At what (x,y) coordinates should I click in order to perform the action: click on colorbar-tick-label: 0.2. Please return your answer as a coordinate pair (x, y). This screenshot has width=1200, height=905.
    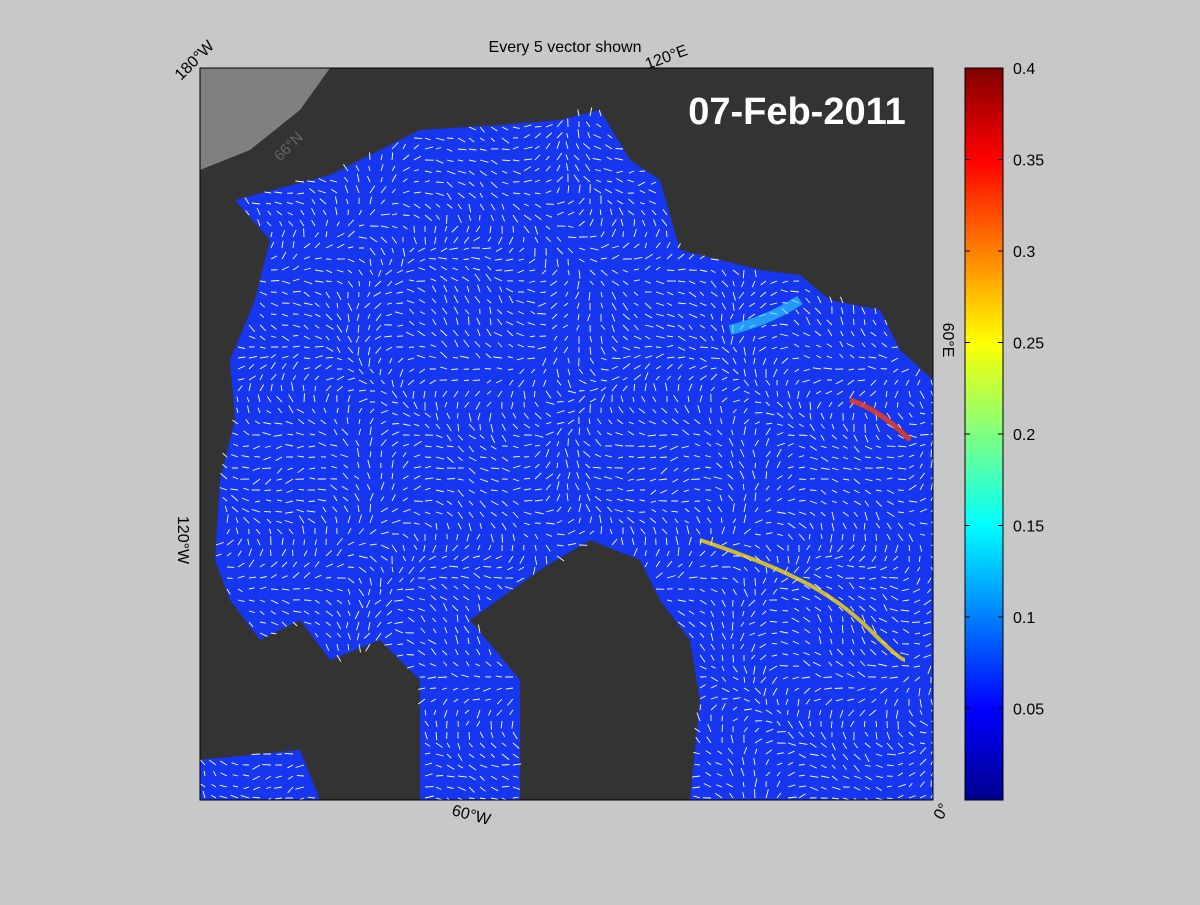
    Looking at the image, I should click on (1024, 435).